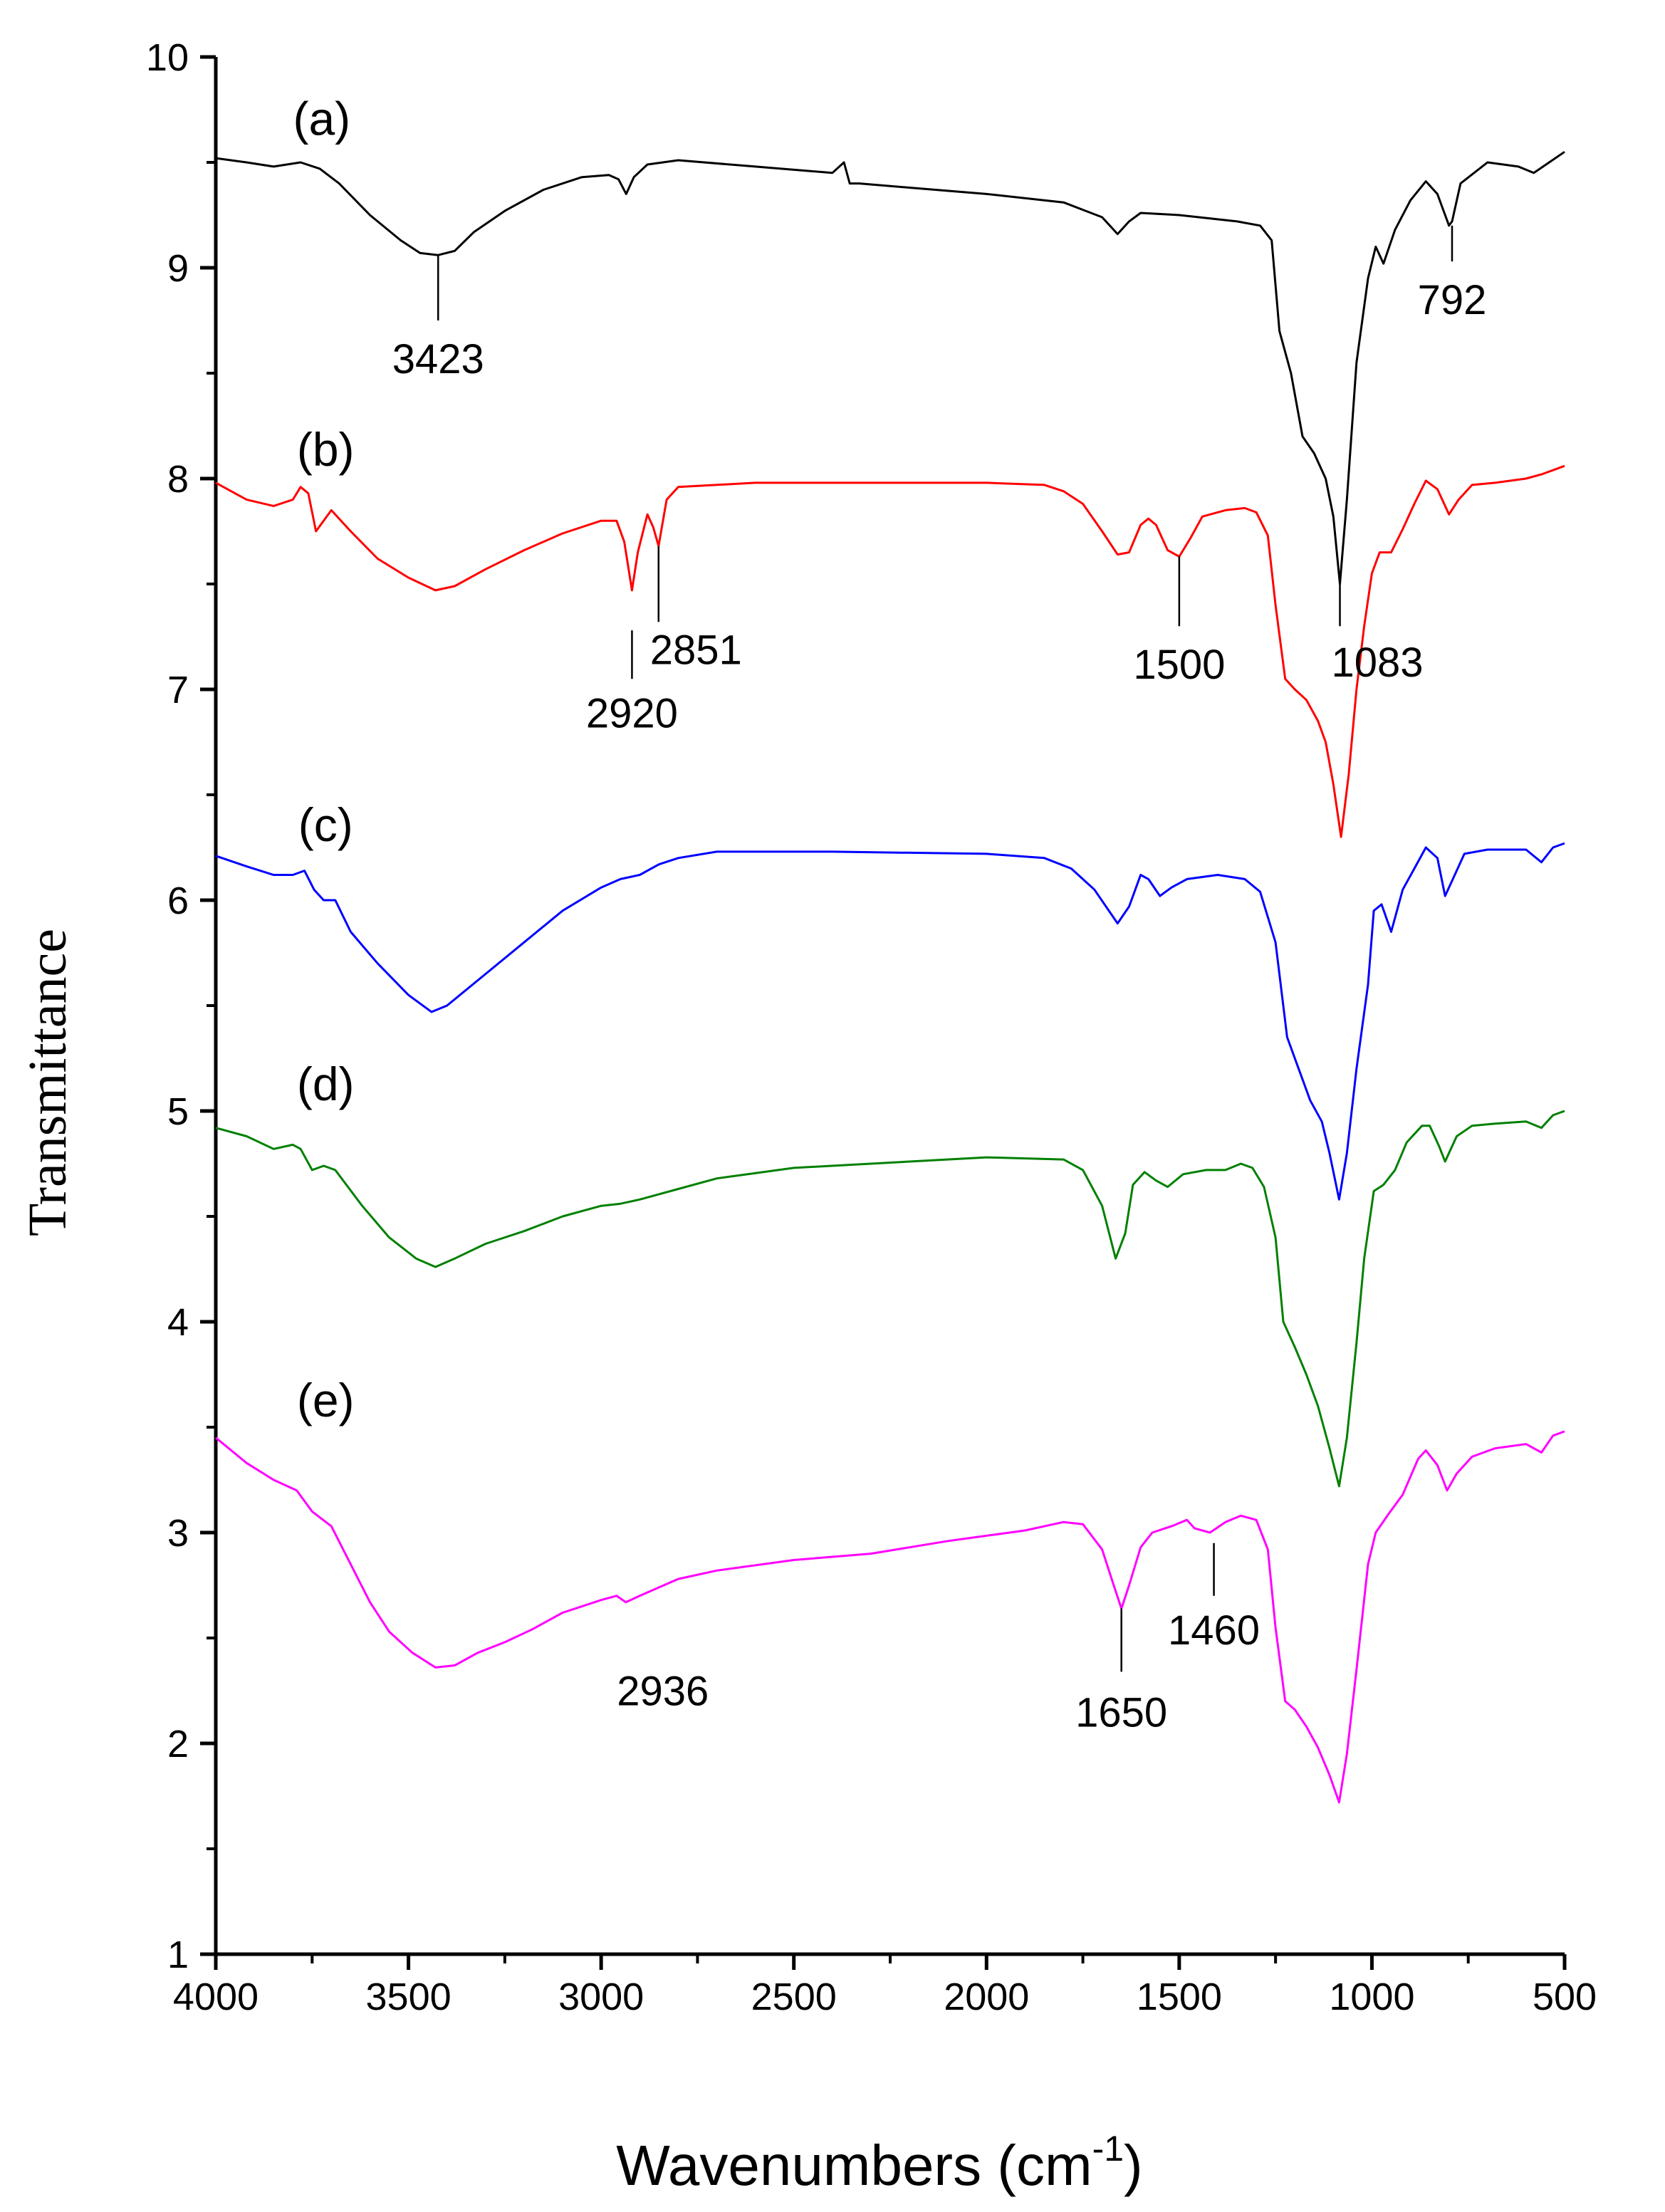 Image resolution: width=1665 pixels, height=2212 pixels. What do you see at coordinates (696, 650) in the screenshot?
I see `peak-label: 2851` at bounding box center [696, 650].